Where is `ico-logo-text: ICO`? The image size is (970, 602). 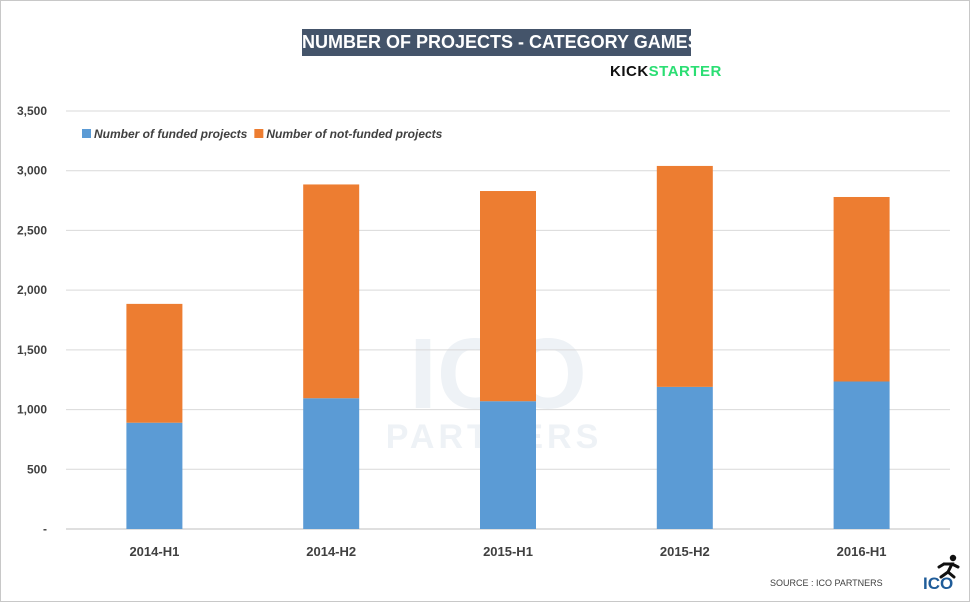 ico-logo-text: ICO is located at coordinates (938, 583).